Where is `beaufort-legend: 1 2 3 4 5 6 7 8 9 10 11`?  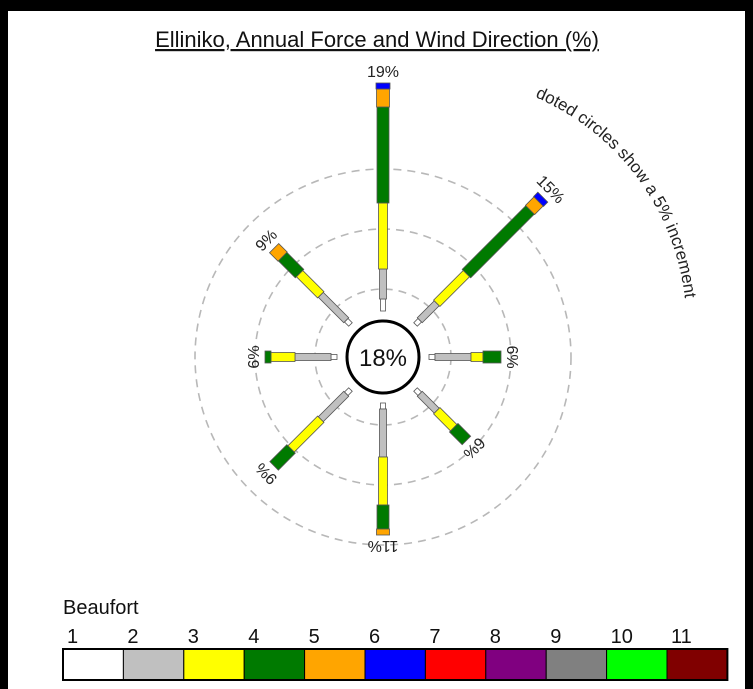
beaufort-legend: 1 2 3 4 5 6 7 8 9 10 11 is located at coordinates (395, 653).